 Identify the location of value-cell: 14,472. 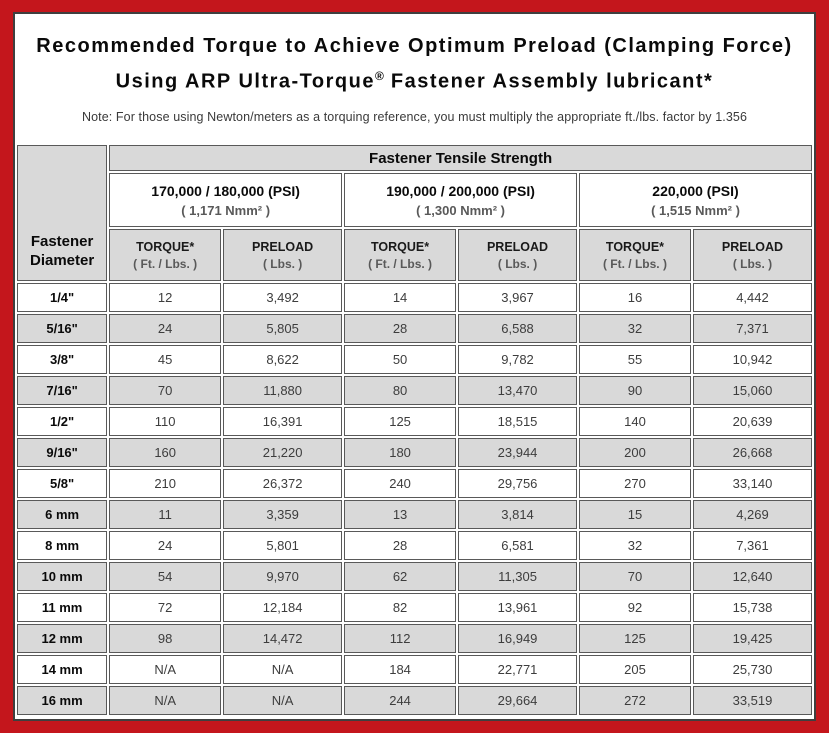
(283, 638).